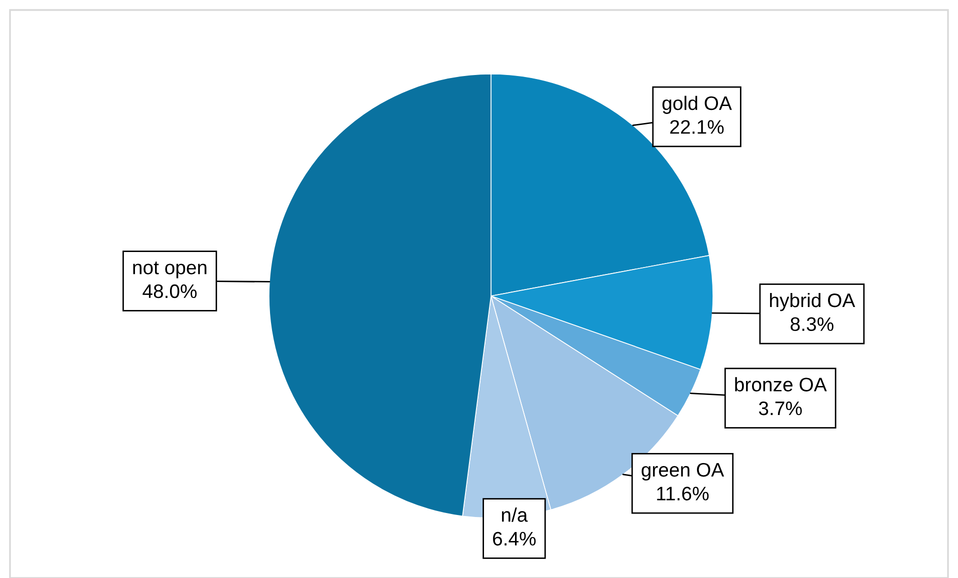 Image resolution: width=958 pixels, height=578 pixels. I want to click on data-label: 8.3%, so click(812, 324).